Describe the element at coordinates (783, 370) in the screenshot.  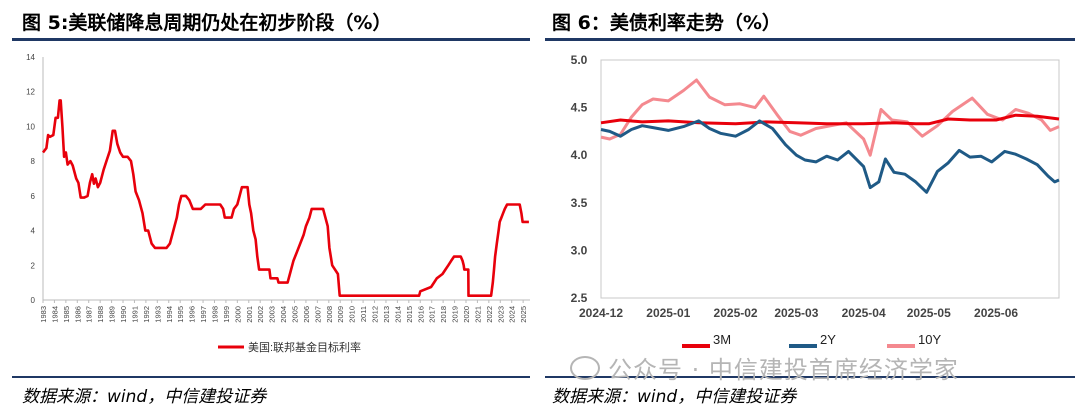
I see `watermark-text: 公众号 · 中信建投首席经济学家` at that location.